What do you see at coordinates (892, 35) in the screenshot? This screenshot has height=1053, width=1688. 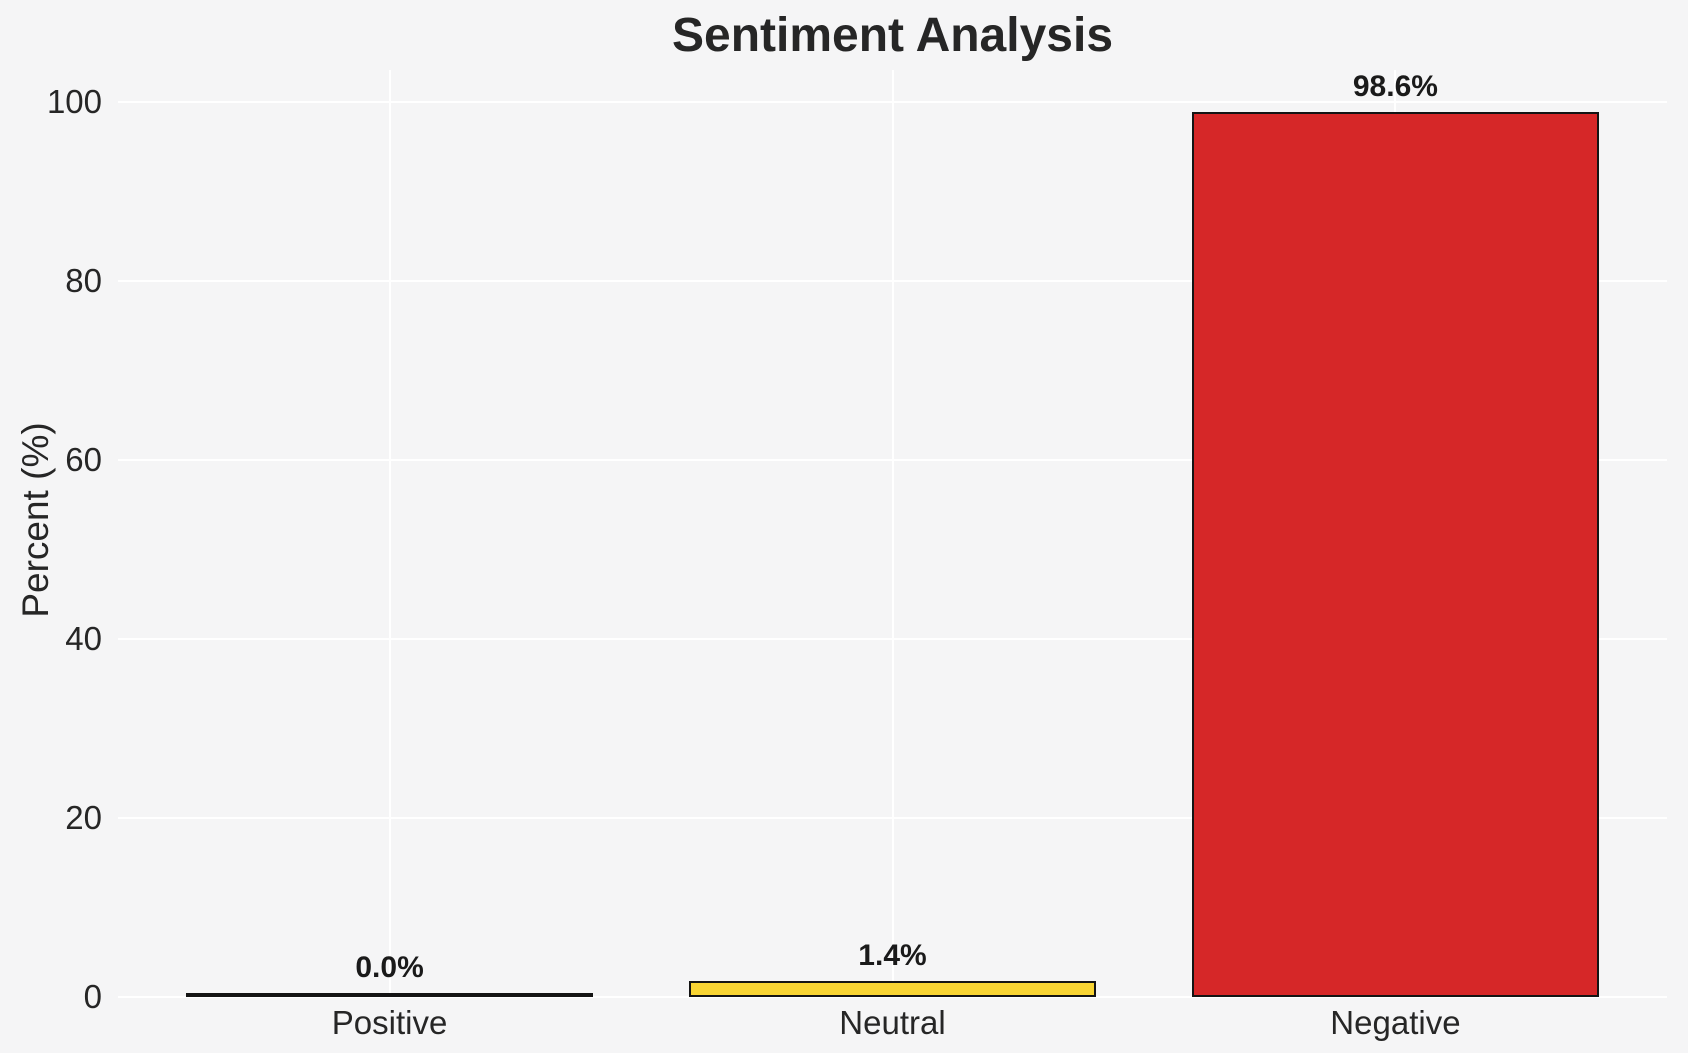 I see `chart-title: Sentiment Analysis` at bounding box center [892, 35].